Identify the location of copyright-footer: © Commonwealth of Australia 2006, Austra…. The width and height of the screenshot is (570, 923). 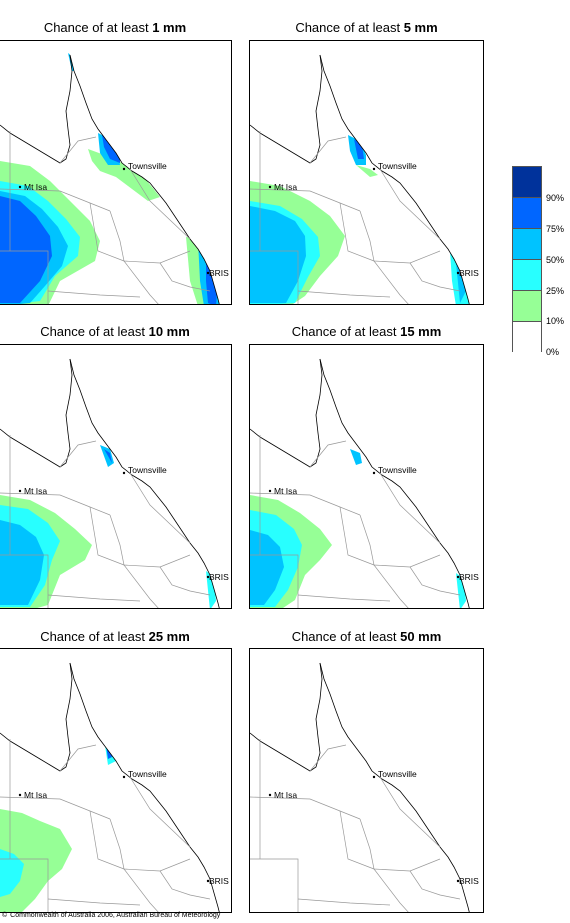
(111, 915).